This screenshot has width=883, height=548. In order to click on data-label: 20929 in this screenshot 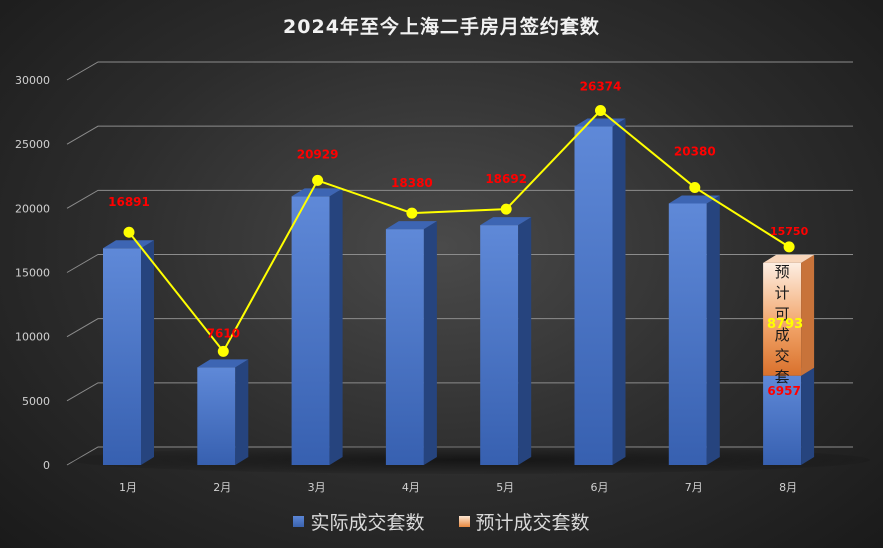, I will do `click(318, 154)`.